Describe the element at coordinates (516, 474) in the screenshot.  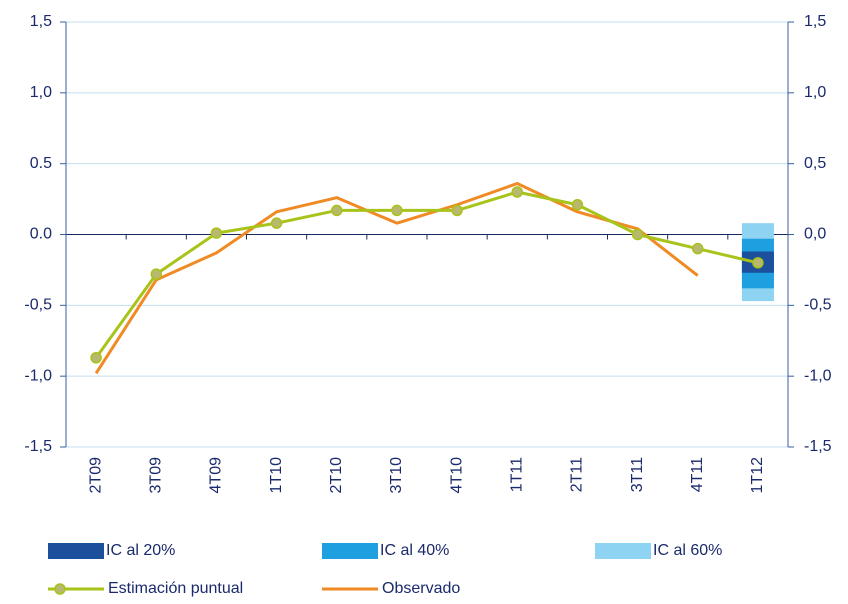
I see `x-tick-label: 1T11` at that location.